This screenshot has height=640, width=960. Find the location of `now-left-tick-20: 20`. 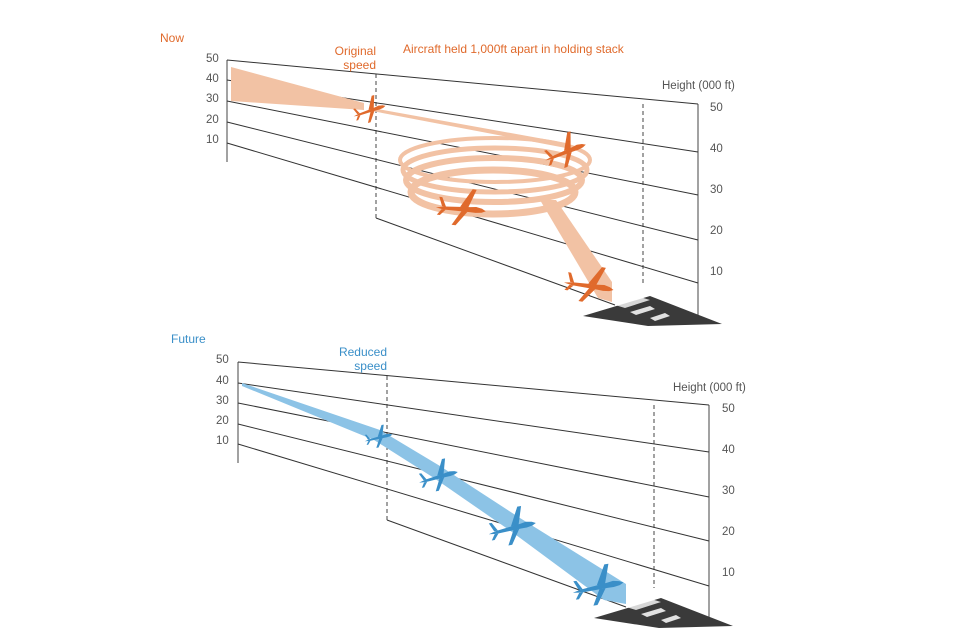

now-left-tick-20: 20 is located at coordinates (212, 120).